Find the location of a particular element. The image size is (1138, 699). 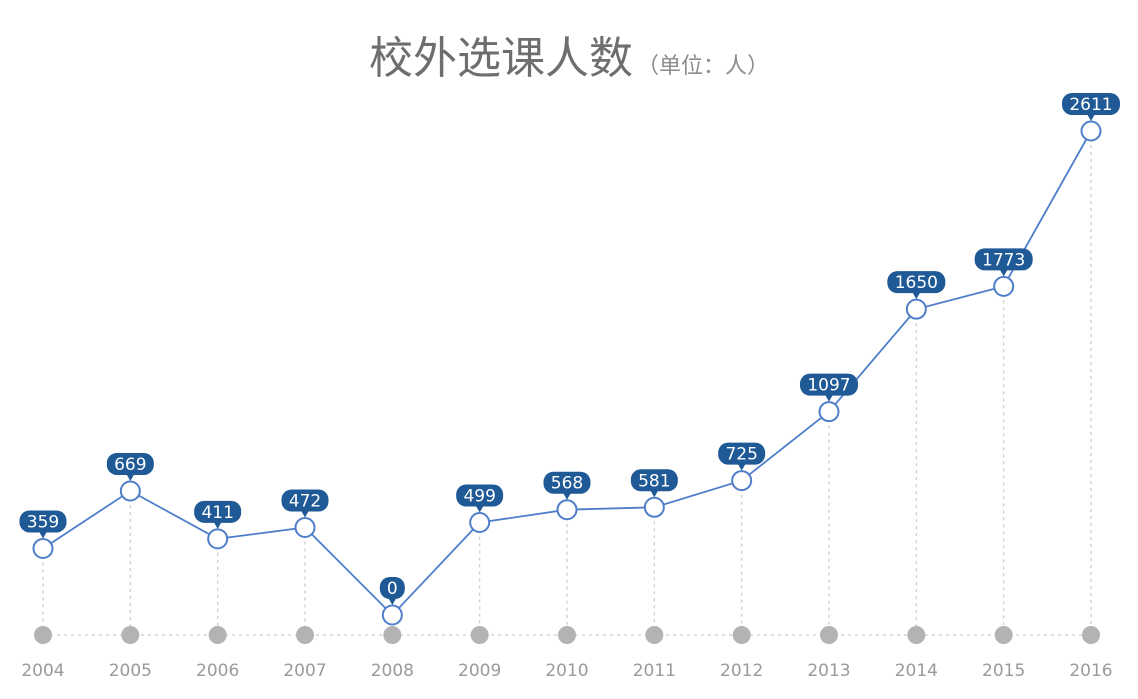

data-label-text: 0 is located at coordinates (392, 589).